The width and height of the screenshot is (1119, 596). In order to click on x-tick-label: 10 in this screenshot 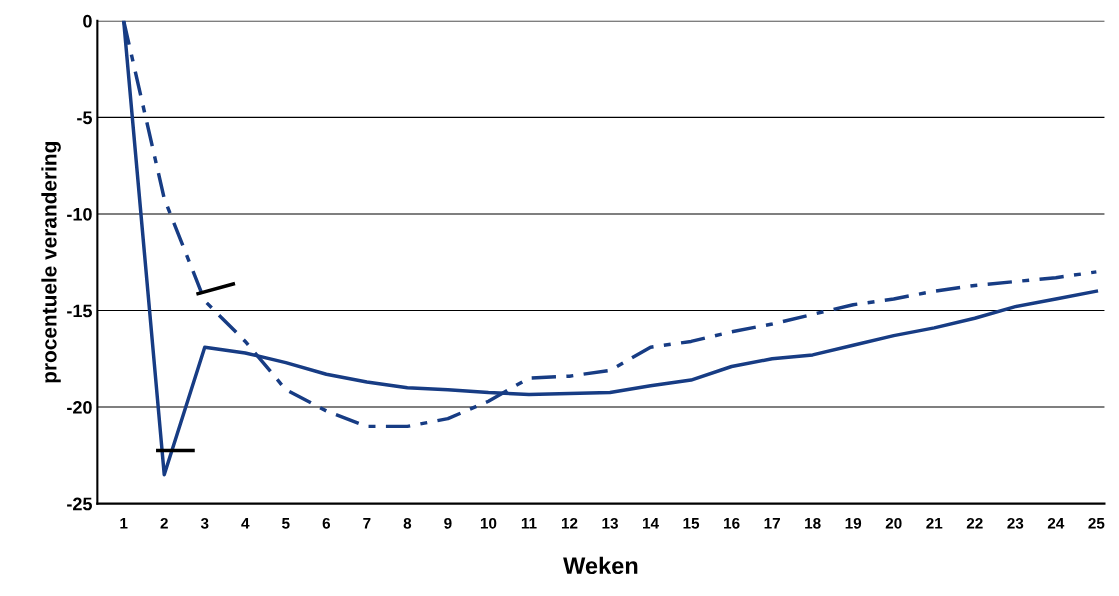, I will do `click(488, 523)`.